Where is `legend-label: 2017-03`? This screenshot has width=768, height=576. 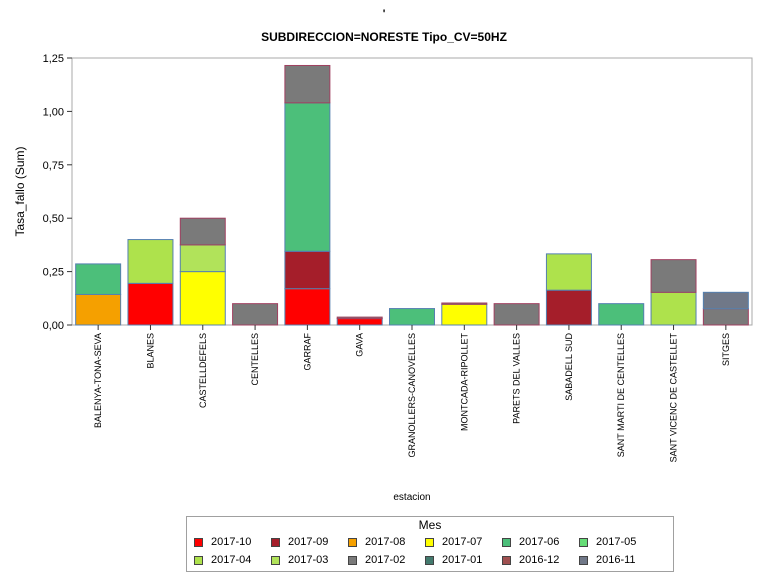 legend-label: 2017-03 is located at coordinates (308, 560).